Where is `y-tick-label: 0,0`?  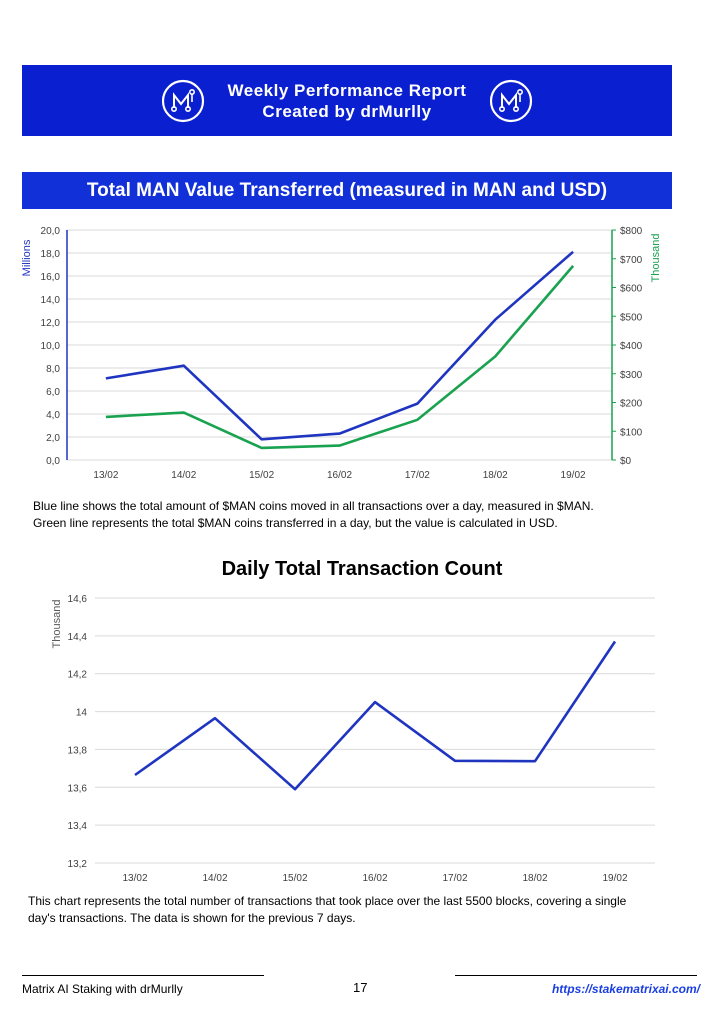 y-tick-label: 0,0 is located at coordinates (53, 461).